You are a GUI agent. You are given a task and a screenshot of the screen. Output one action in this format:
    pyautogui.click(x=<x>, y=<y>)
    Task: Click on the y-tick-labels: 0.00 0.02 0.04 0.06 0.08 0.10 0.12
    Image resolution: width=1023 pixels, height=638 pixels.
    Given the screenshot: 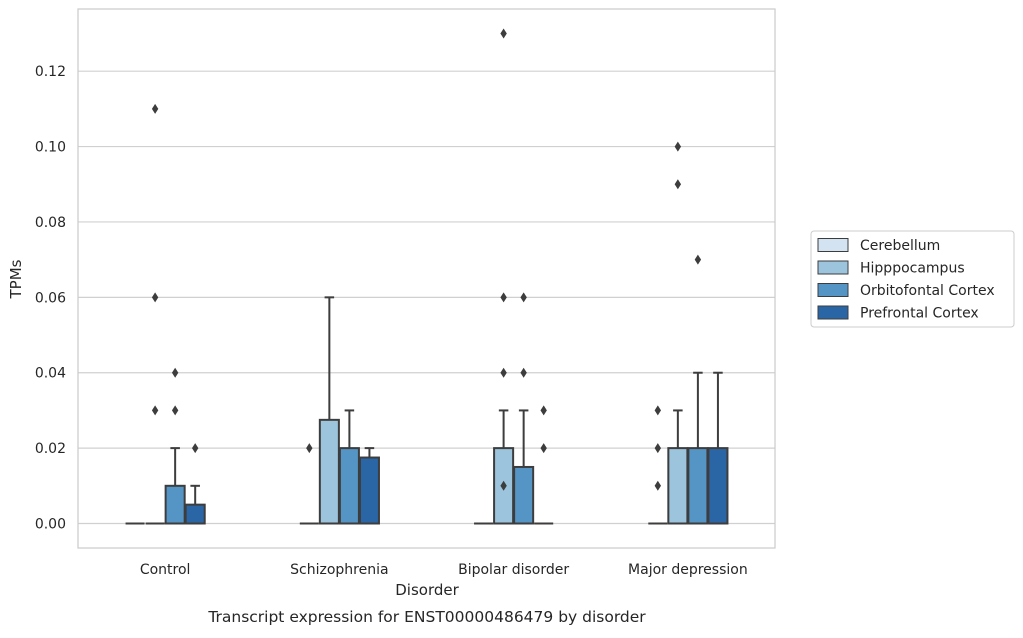 What is the action you would take?
    pyautogui.click(x=50, y=298)
    